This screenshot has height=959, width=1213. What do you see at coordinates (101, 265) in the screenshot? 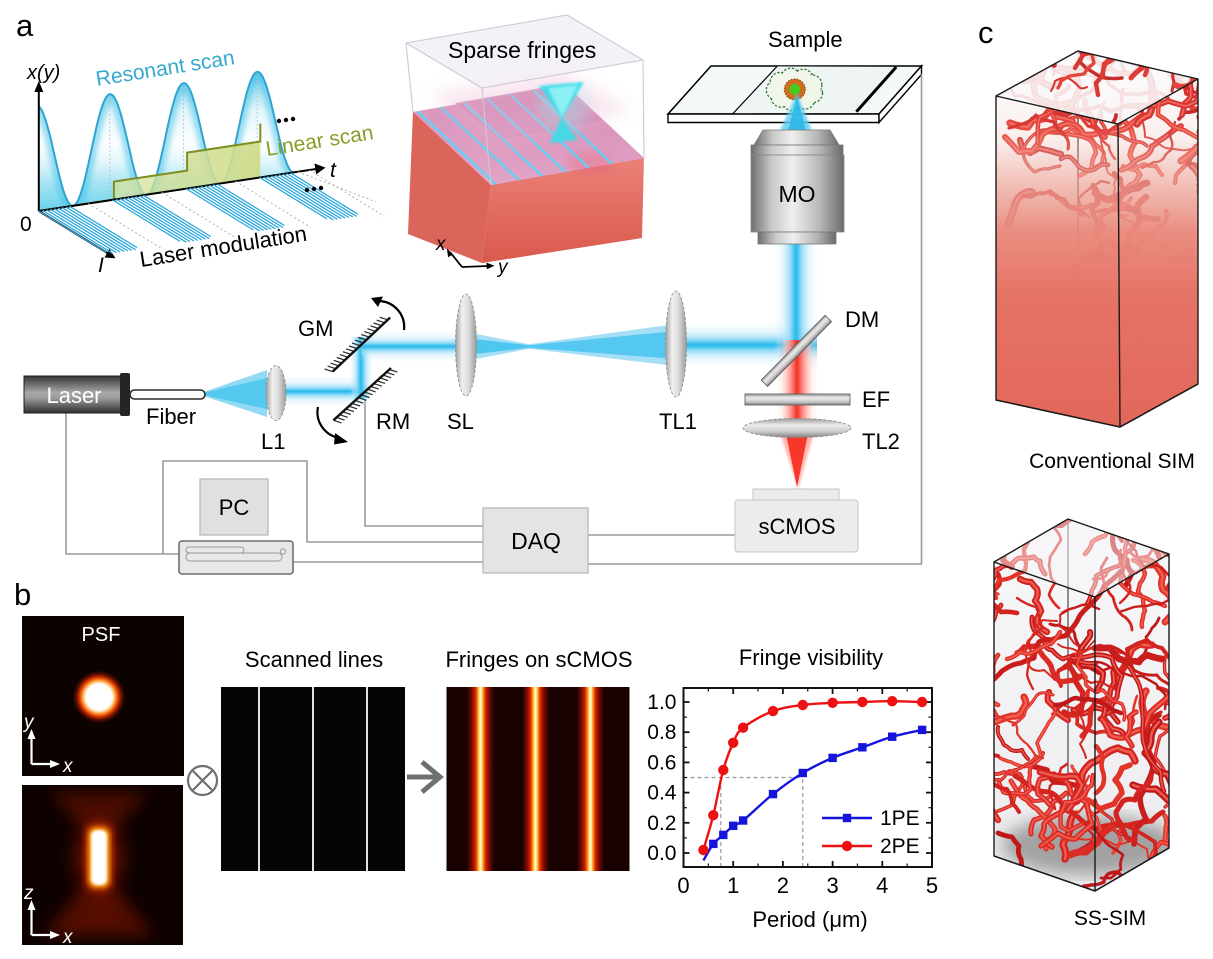
I see `svg-text: I` at bounding box center [101, 265].